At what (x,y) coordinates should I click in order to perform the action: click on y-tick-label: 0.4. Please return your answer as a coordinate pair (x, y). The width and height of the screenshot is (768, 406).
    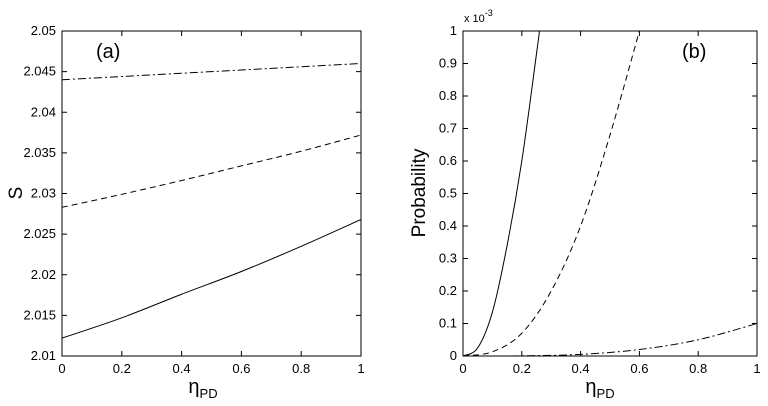
    Looking at the image, I should click on (448, 225).